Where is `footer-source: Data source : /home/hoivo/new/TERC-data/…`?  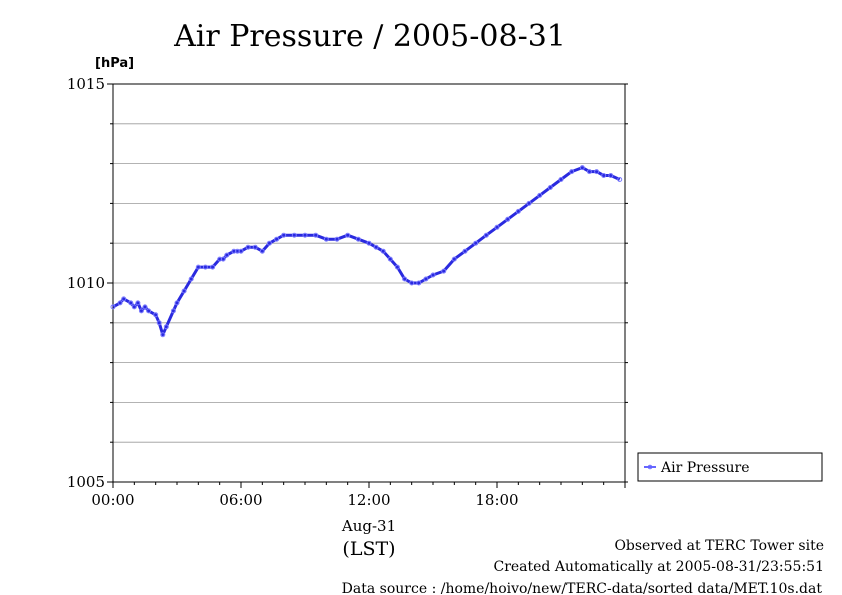 footer-source: Data source : /home/hoivo/new/TERC-data/… is located at coordinates (582, 588).